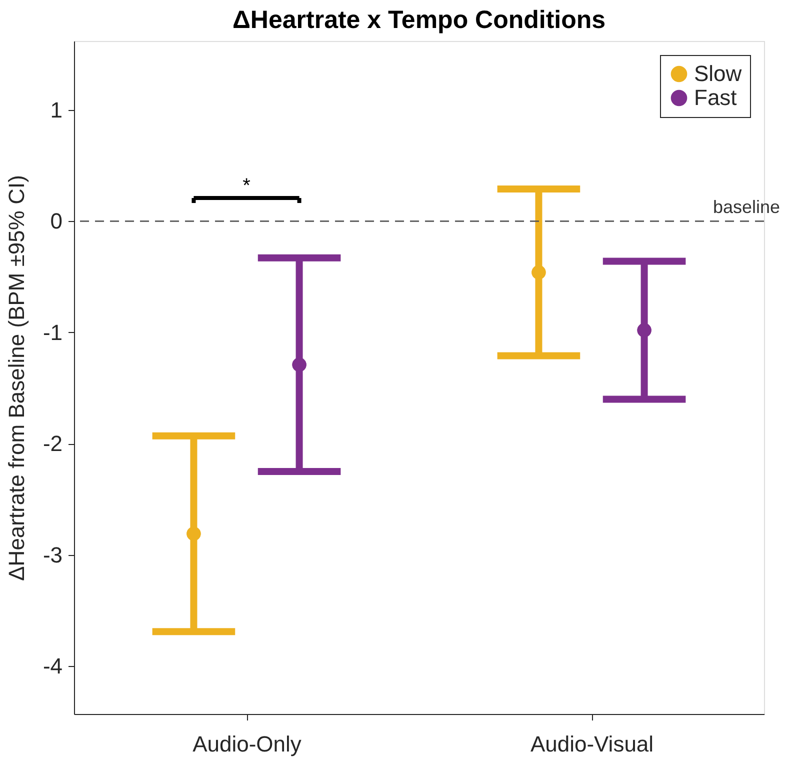 This screenshot has width=809, height=783. Describe the element at coordinates (246, 186) in the screenshot. I see `annotation: *` at that location.